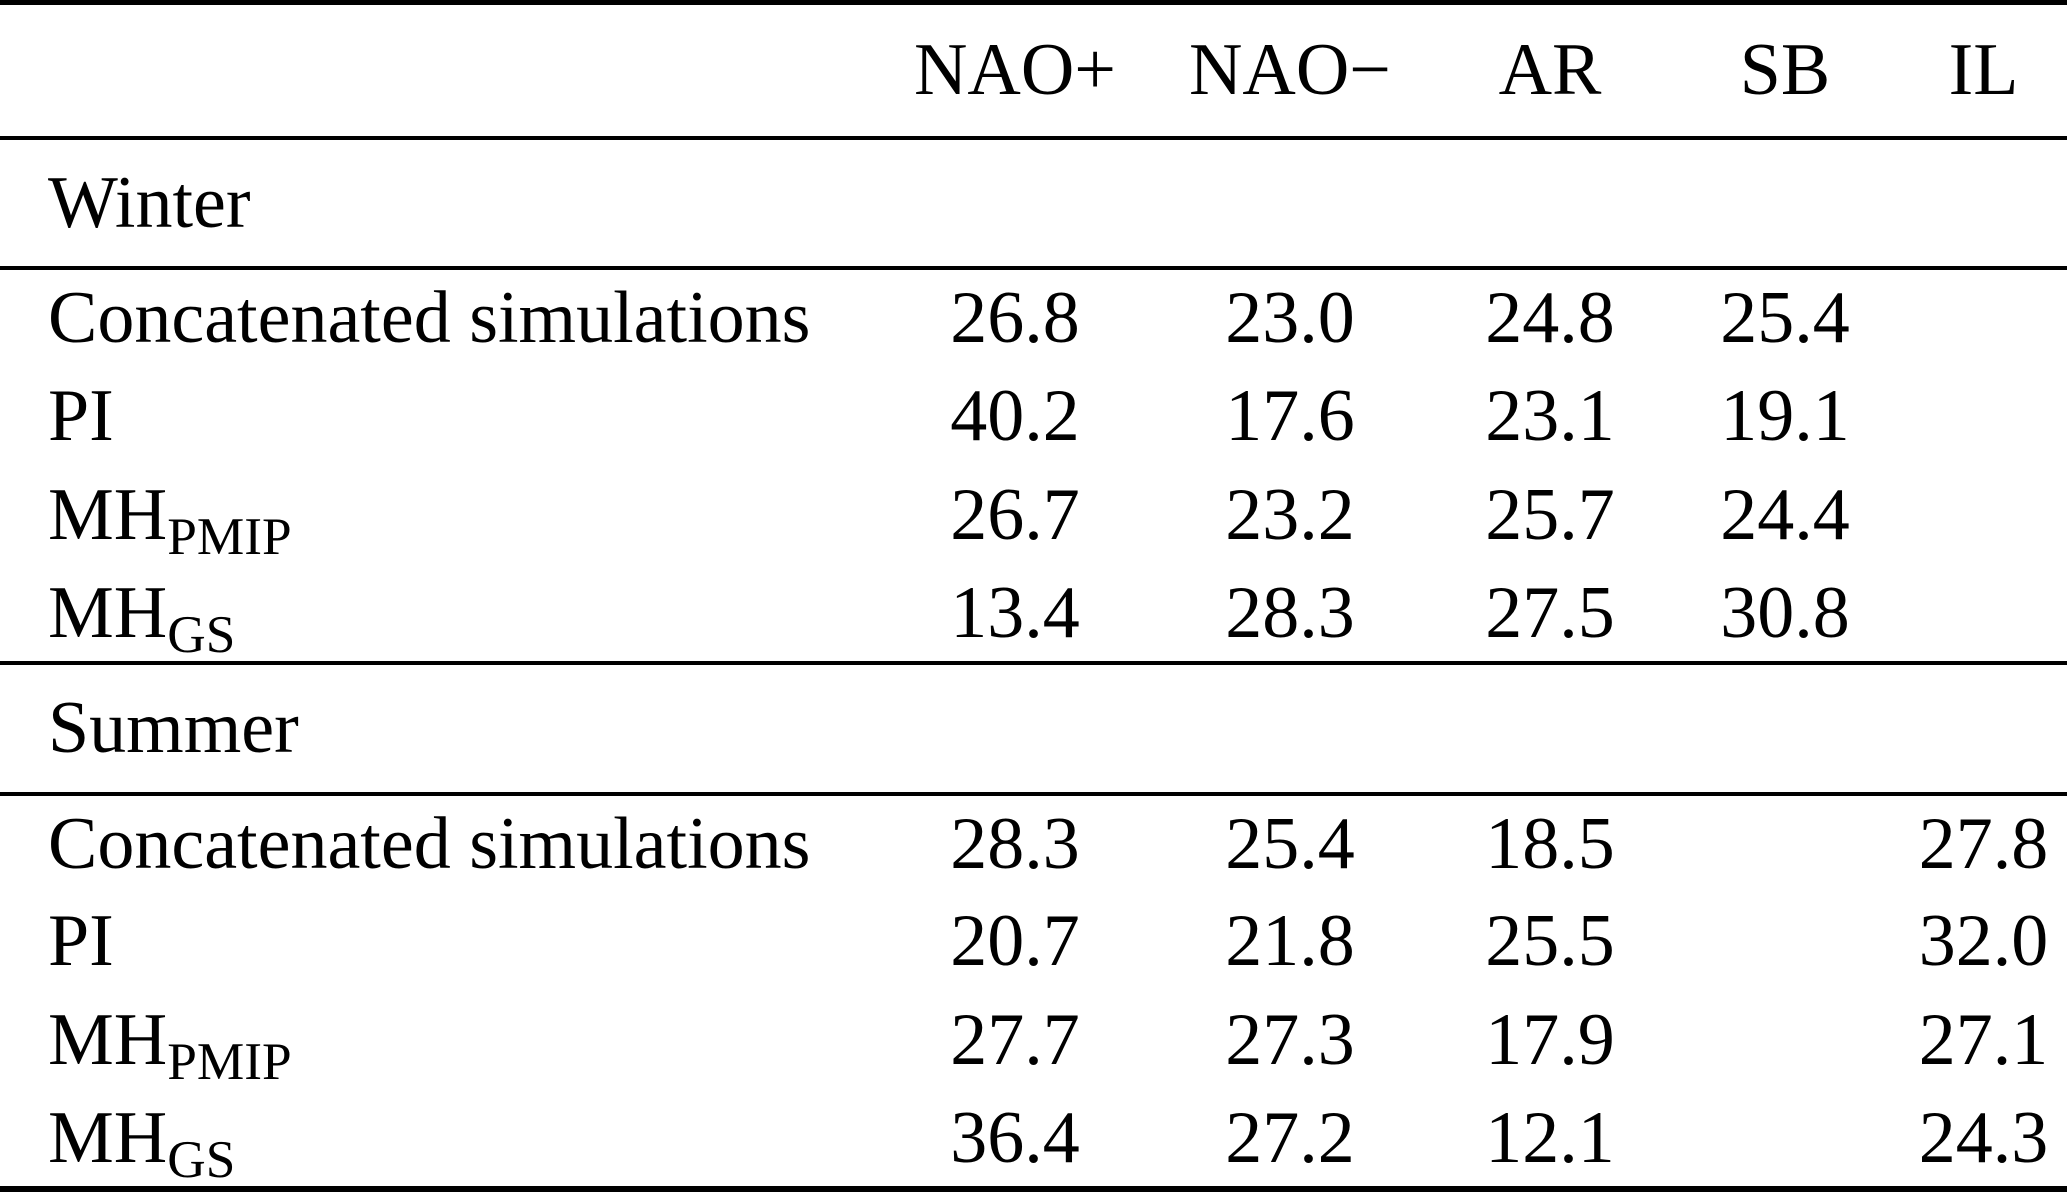 The image size is (2067, 1192). Describe the element at coordinates (1290, 1137) in the screenshot. I see `cell-value: 27.2` at that location.